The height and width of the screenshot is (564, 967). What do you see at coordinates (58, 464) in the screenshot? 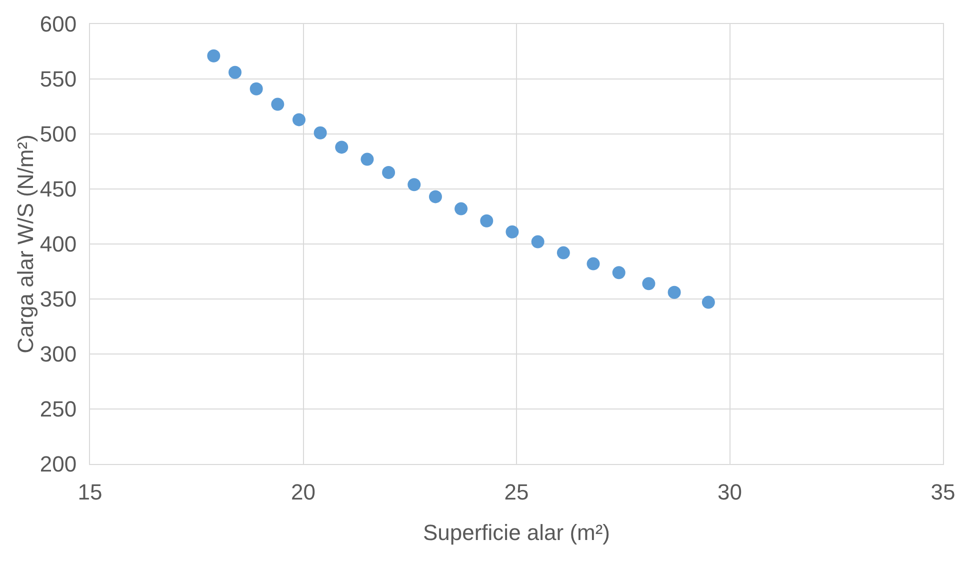
I see `y-tick-label: 200` at bounding box center [58, 464].